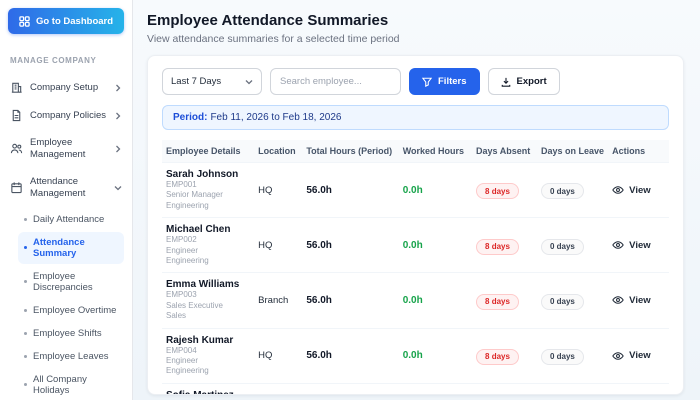 This screenshot has width=700, height=400. I want to click on filter-toolbar: Last 7 Days Filters Export, so click(415, 81).